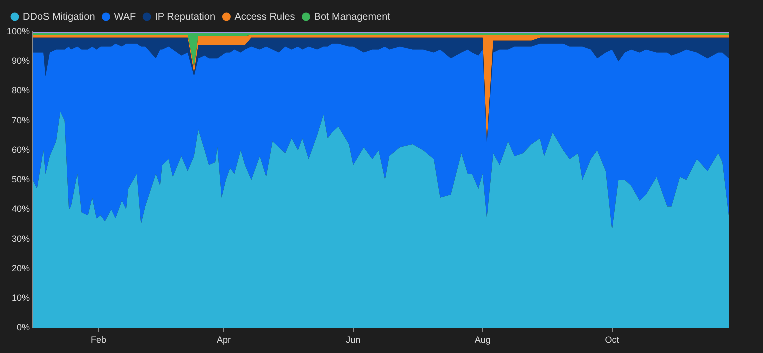 The width and height of the screenshot is (763, 353). I want to click on legend-label: IP Reputation, so click(185, 17).